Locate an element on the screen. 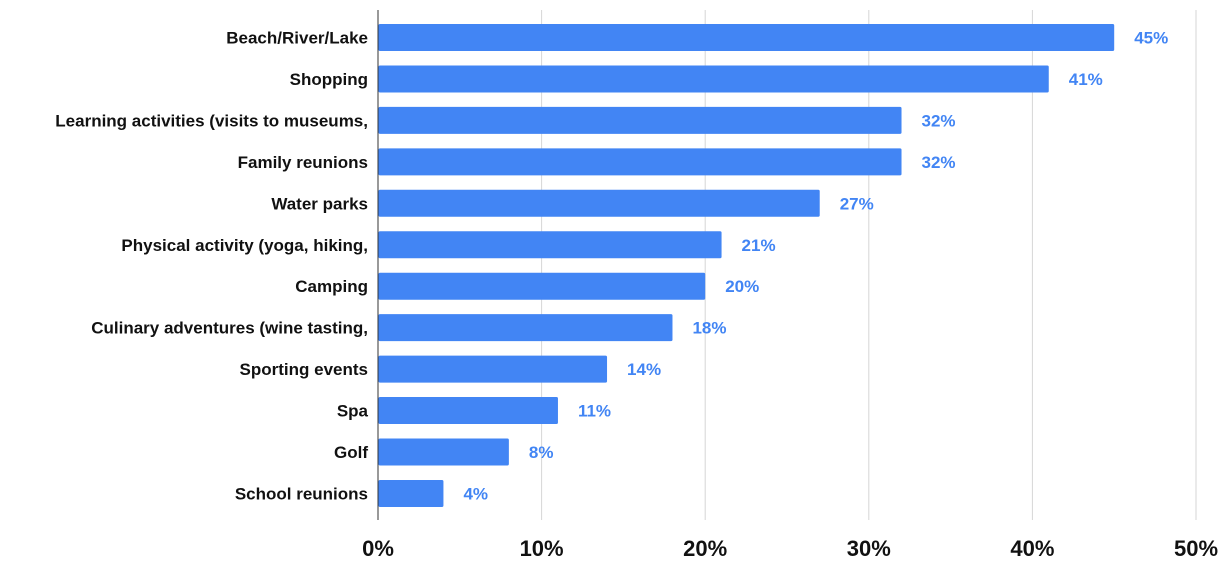 Image resolution: width=1225 pixels, height=567 pixels. x-tick-label: 0% is located at coordinates (378, 548).